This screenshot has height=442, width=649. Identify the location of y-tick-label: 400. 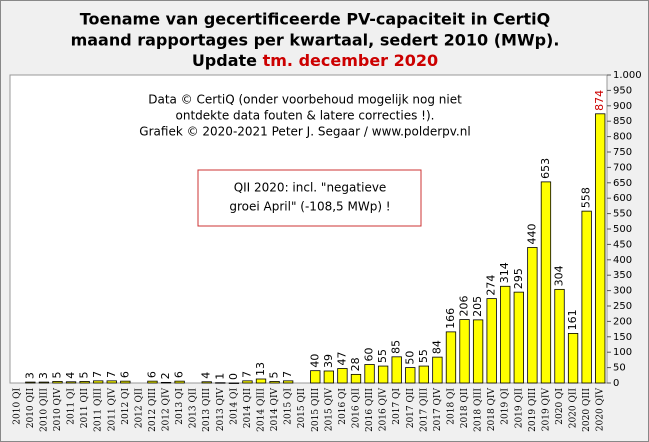
(622, 260).